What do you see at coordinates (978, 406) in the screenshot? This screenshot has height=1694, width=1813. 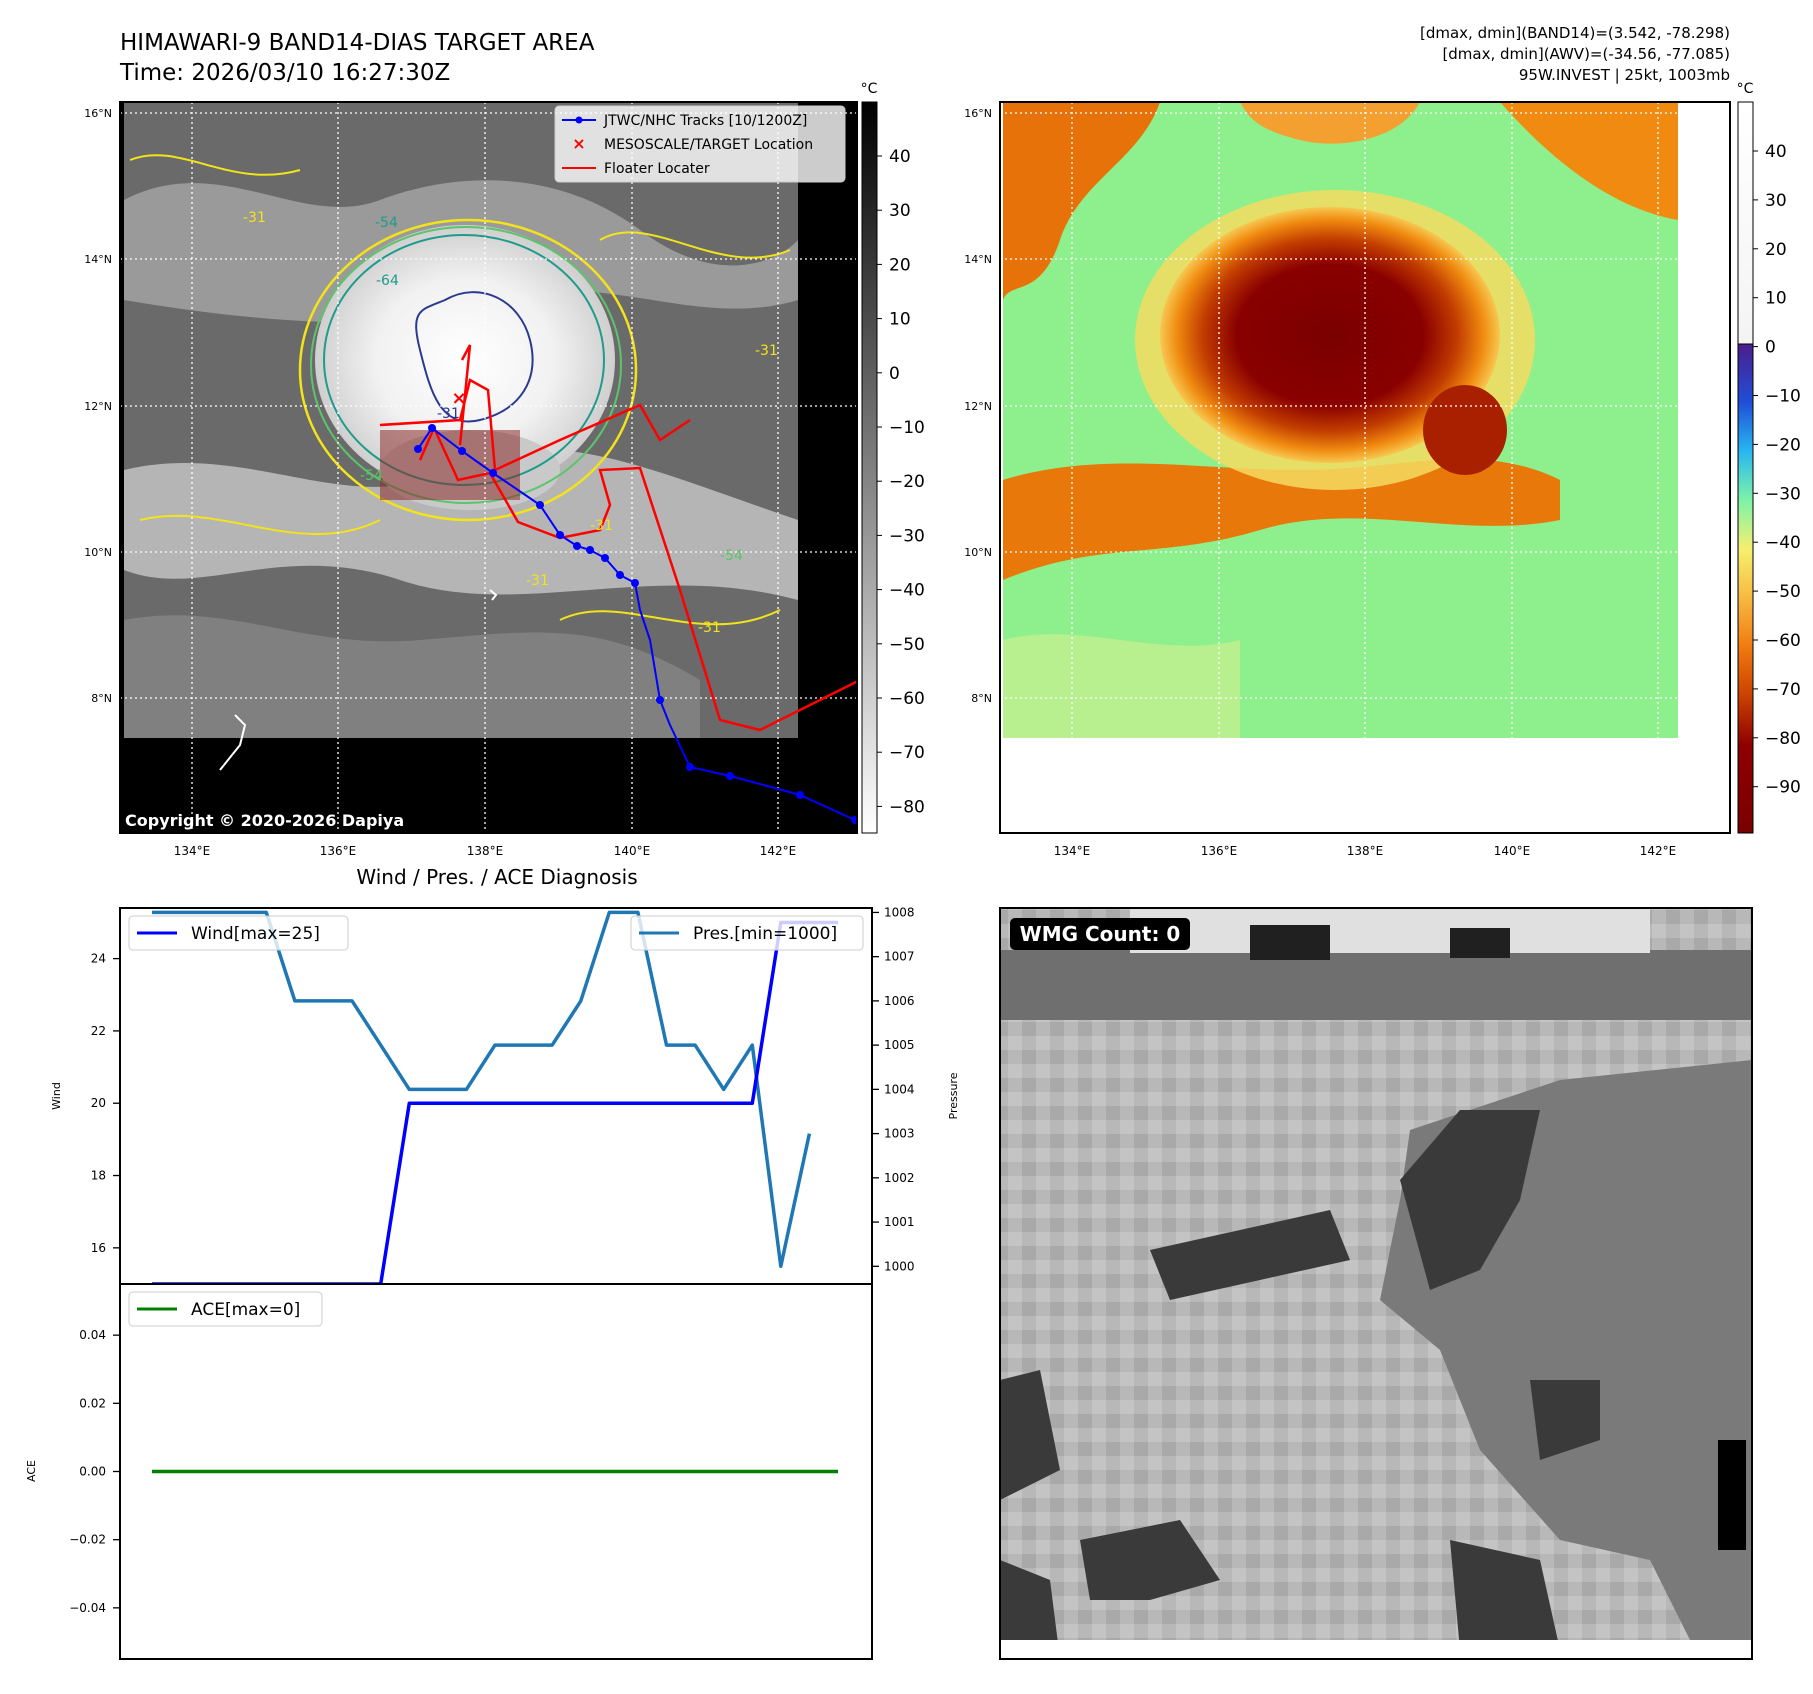 I see `awv-lat-tick-label: 12°N` at bounding box center [978, 406].